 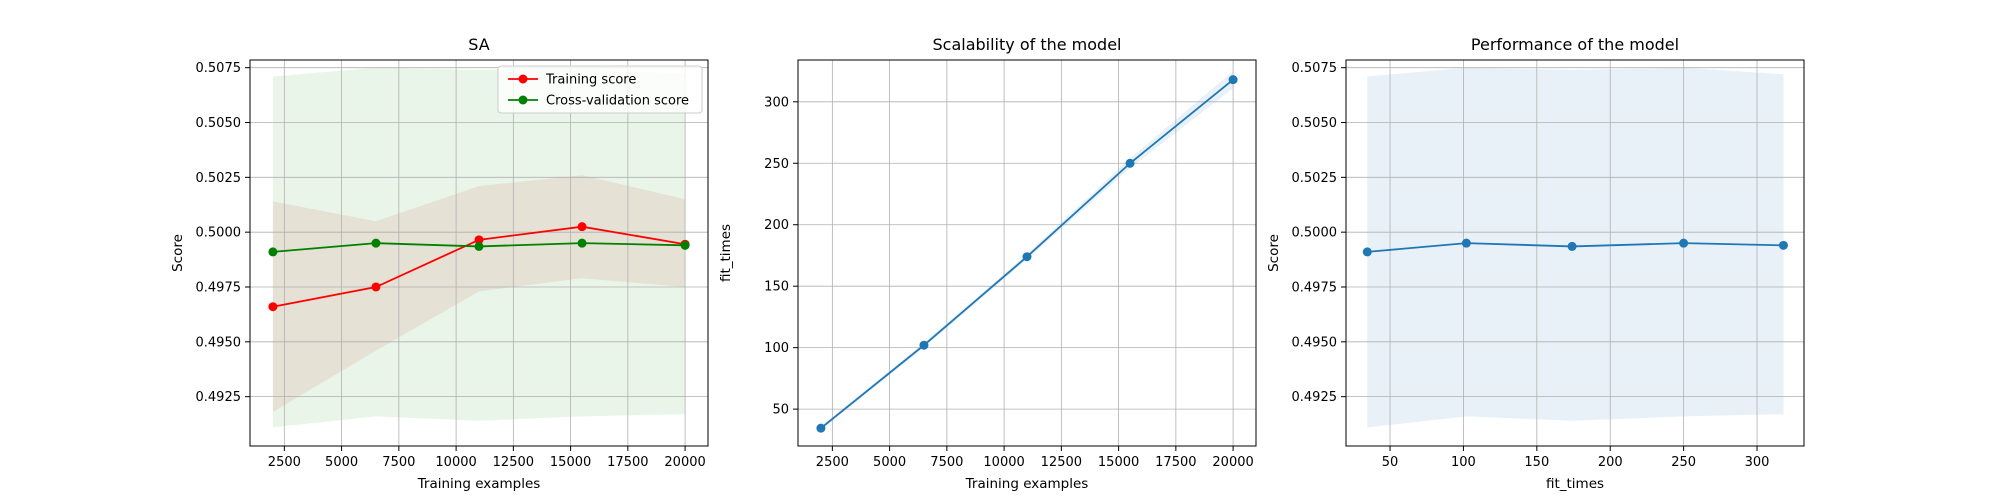 I want to click on y-tick-label: 150, so click(x=776, y=287).